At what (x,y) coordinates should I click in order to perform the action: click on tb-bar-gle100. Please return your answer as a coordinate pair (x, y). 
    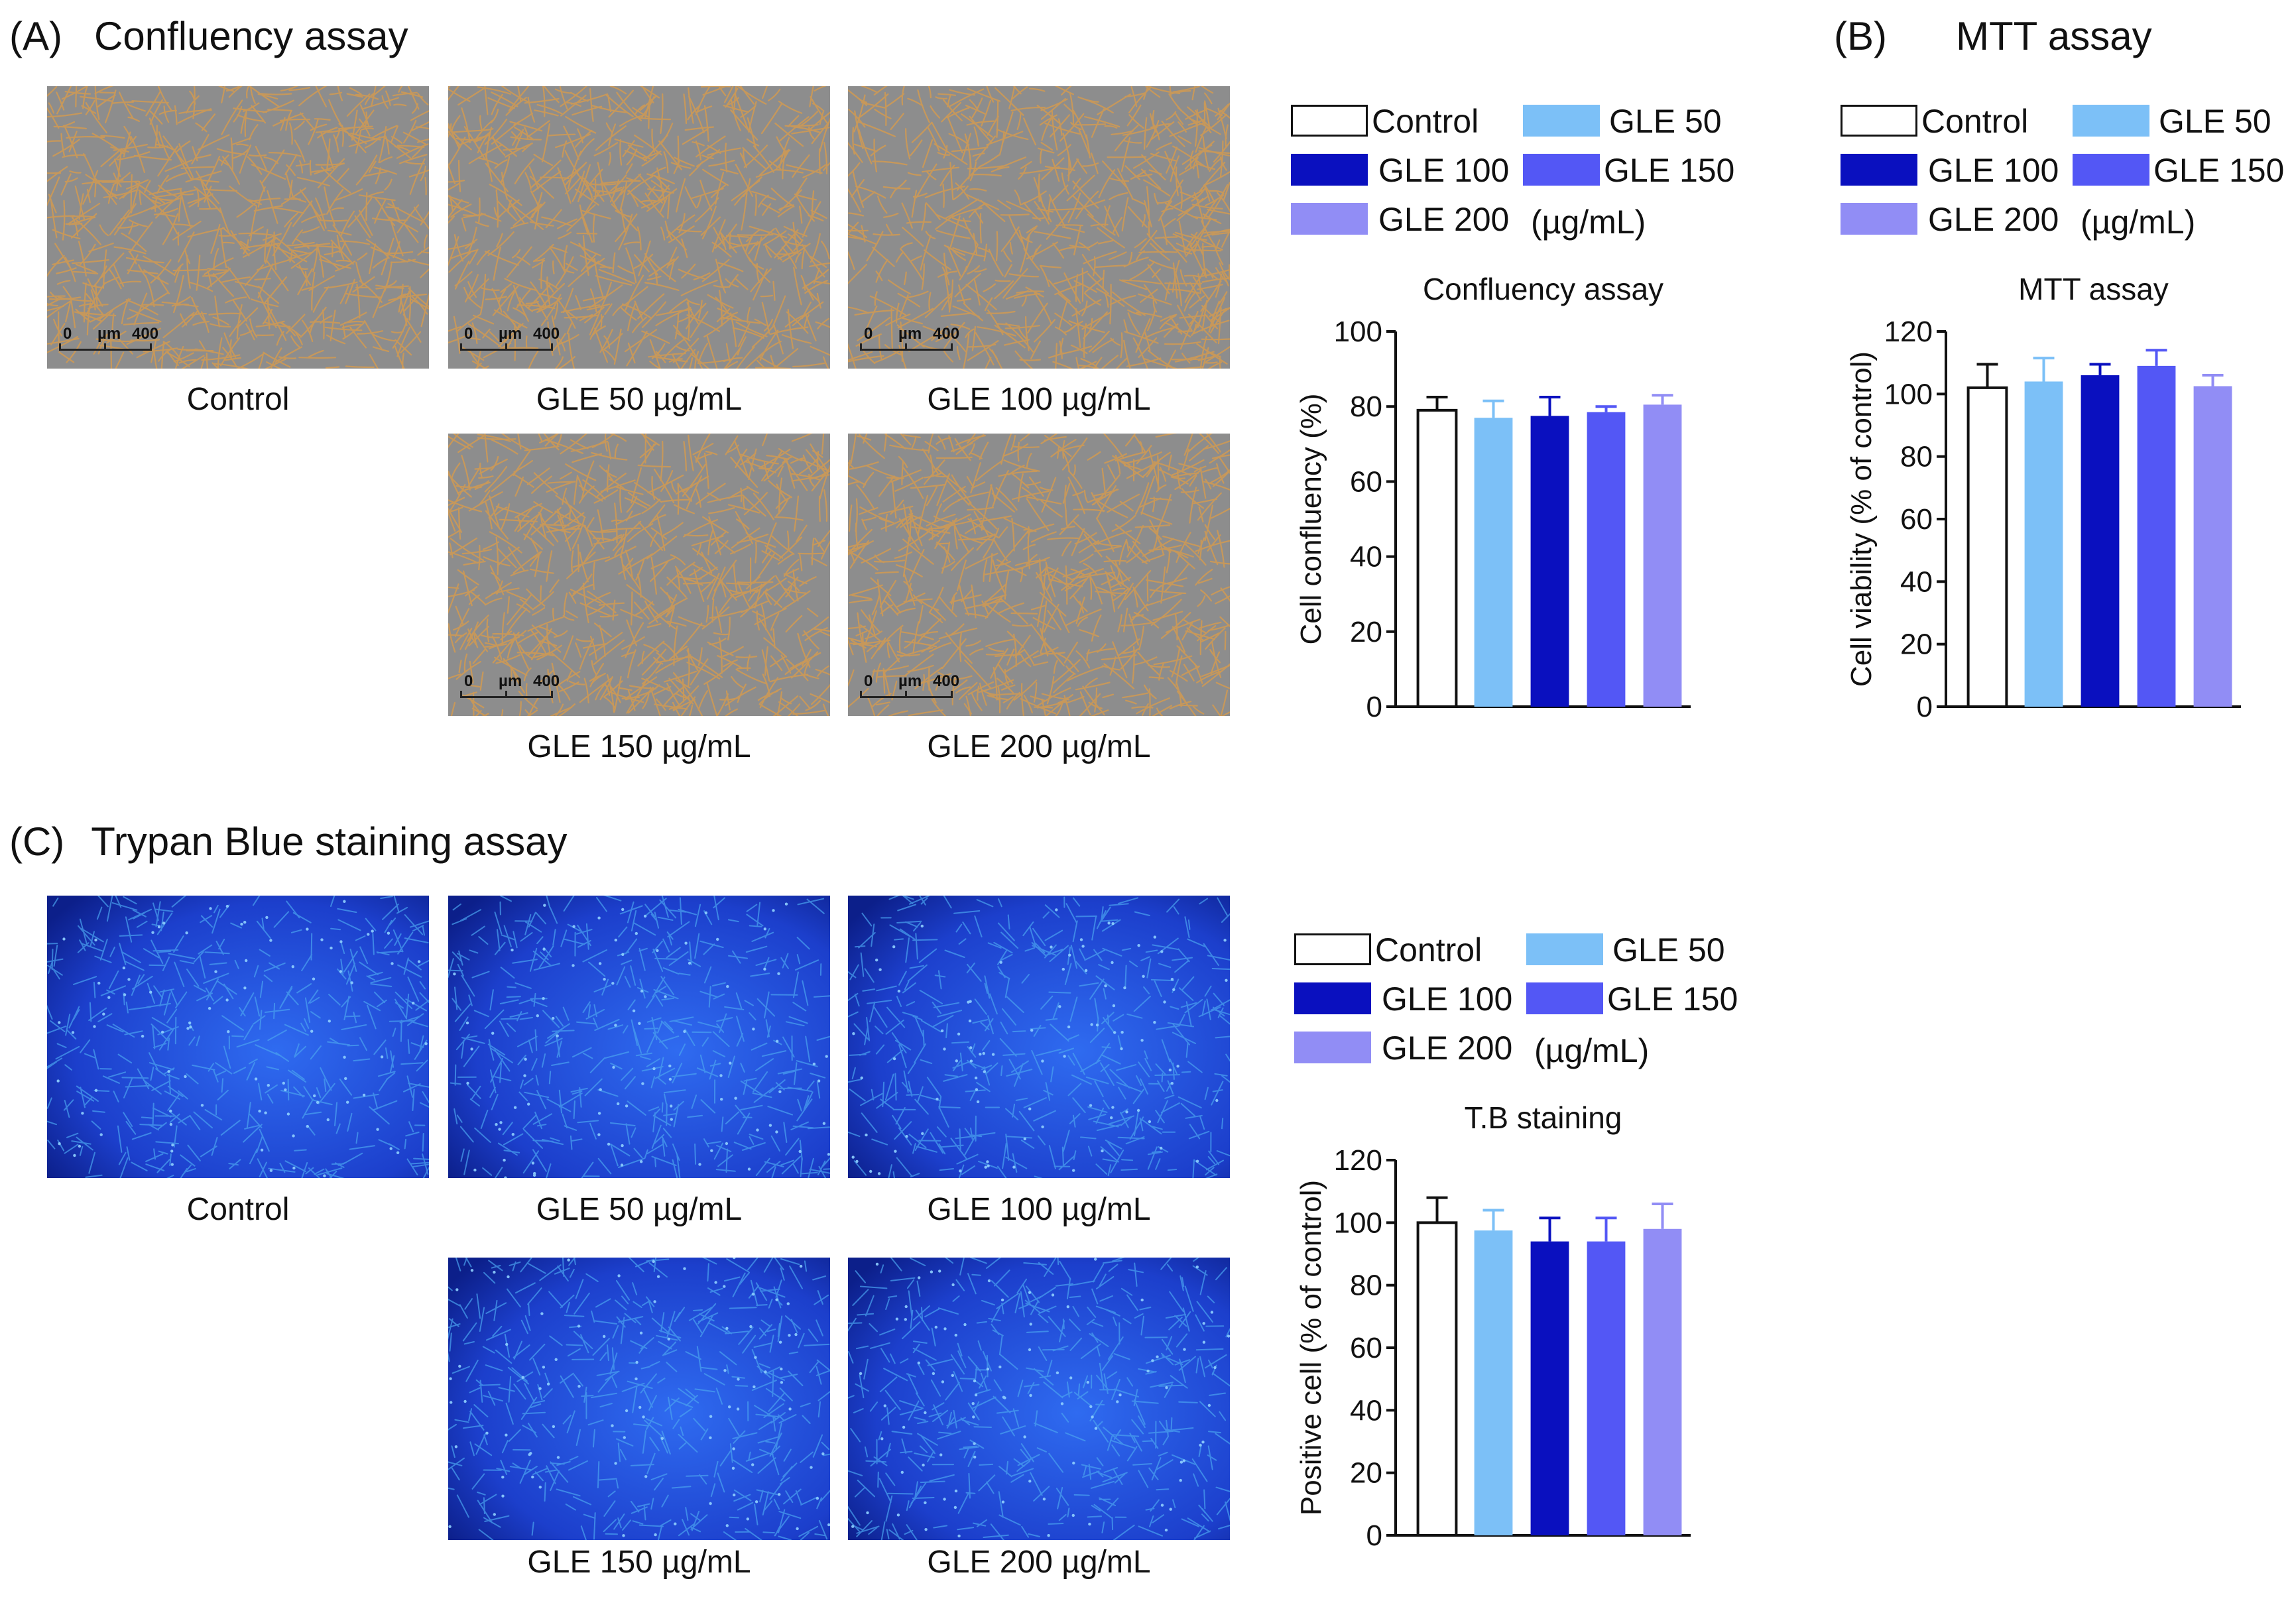
    Looking at the image, I should click on (1549, 1388).